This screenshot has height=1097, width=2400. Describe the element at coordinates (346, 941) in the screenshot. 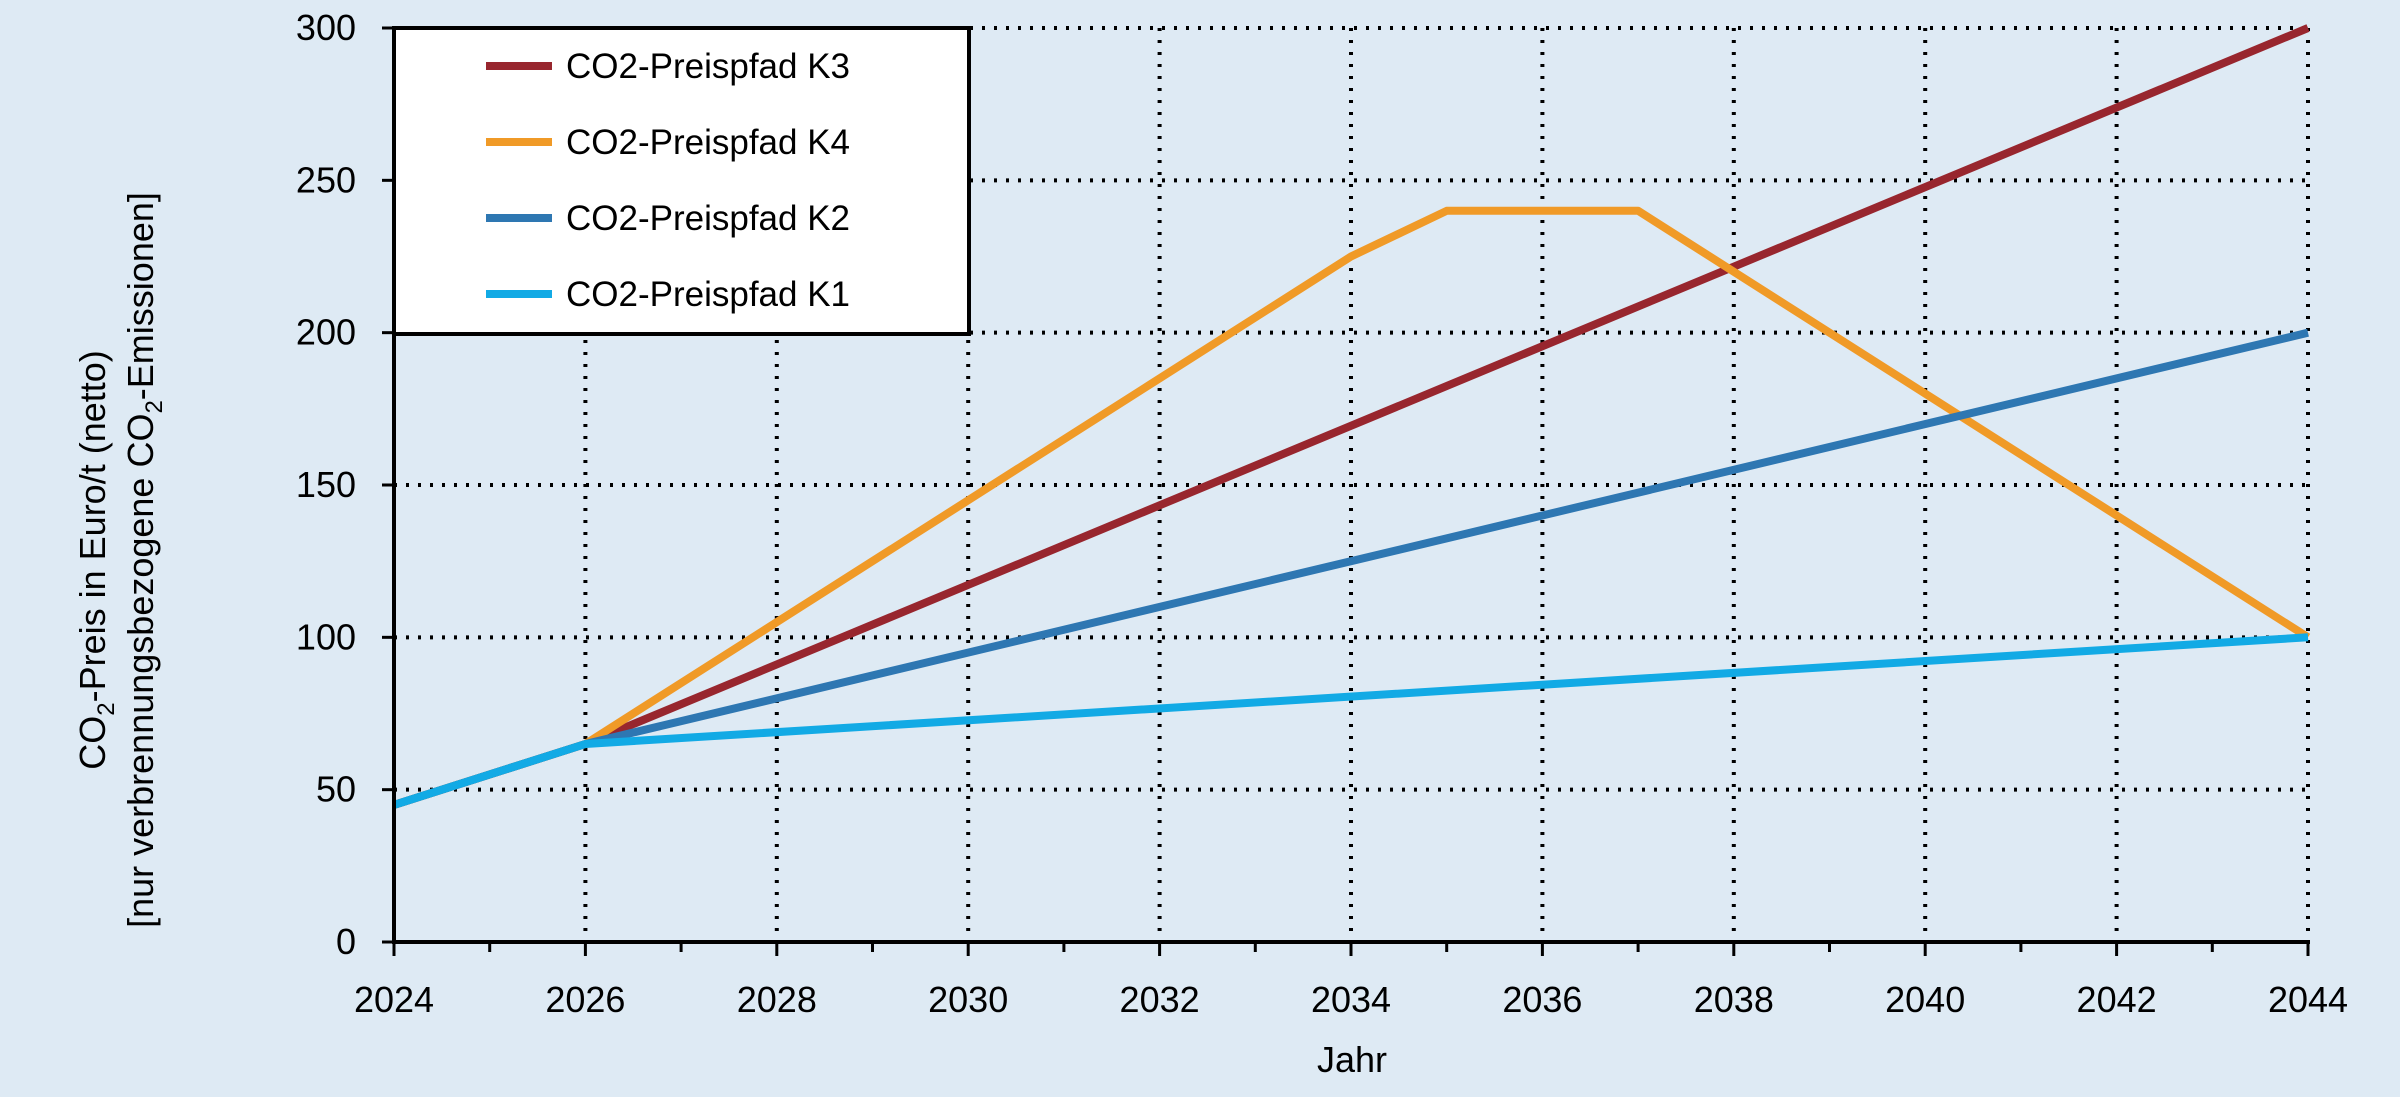

I see `y-tick-label: 0` at that location.